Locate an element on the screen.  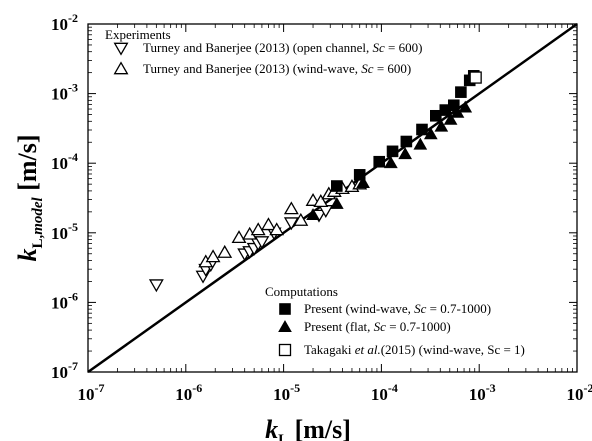
x-tick-label: 10⁻⁷ is located at coordinates (91, 392).